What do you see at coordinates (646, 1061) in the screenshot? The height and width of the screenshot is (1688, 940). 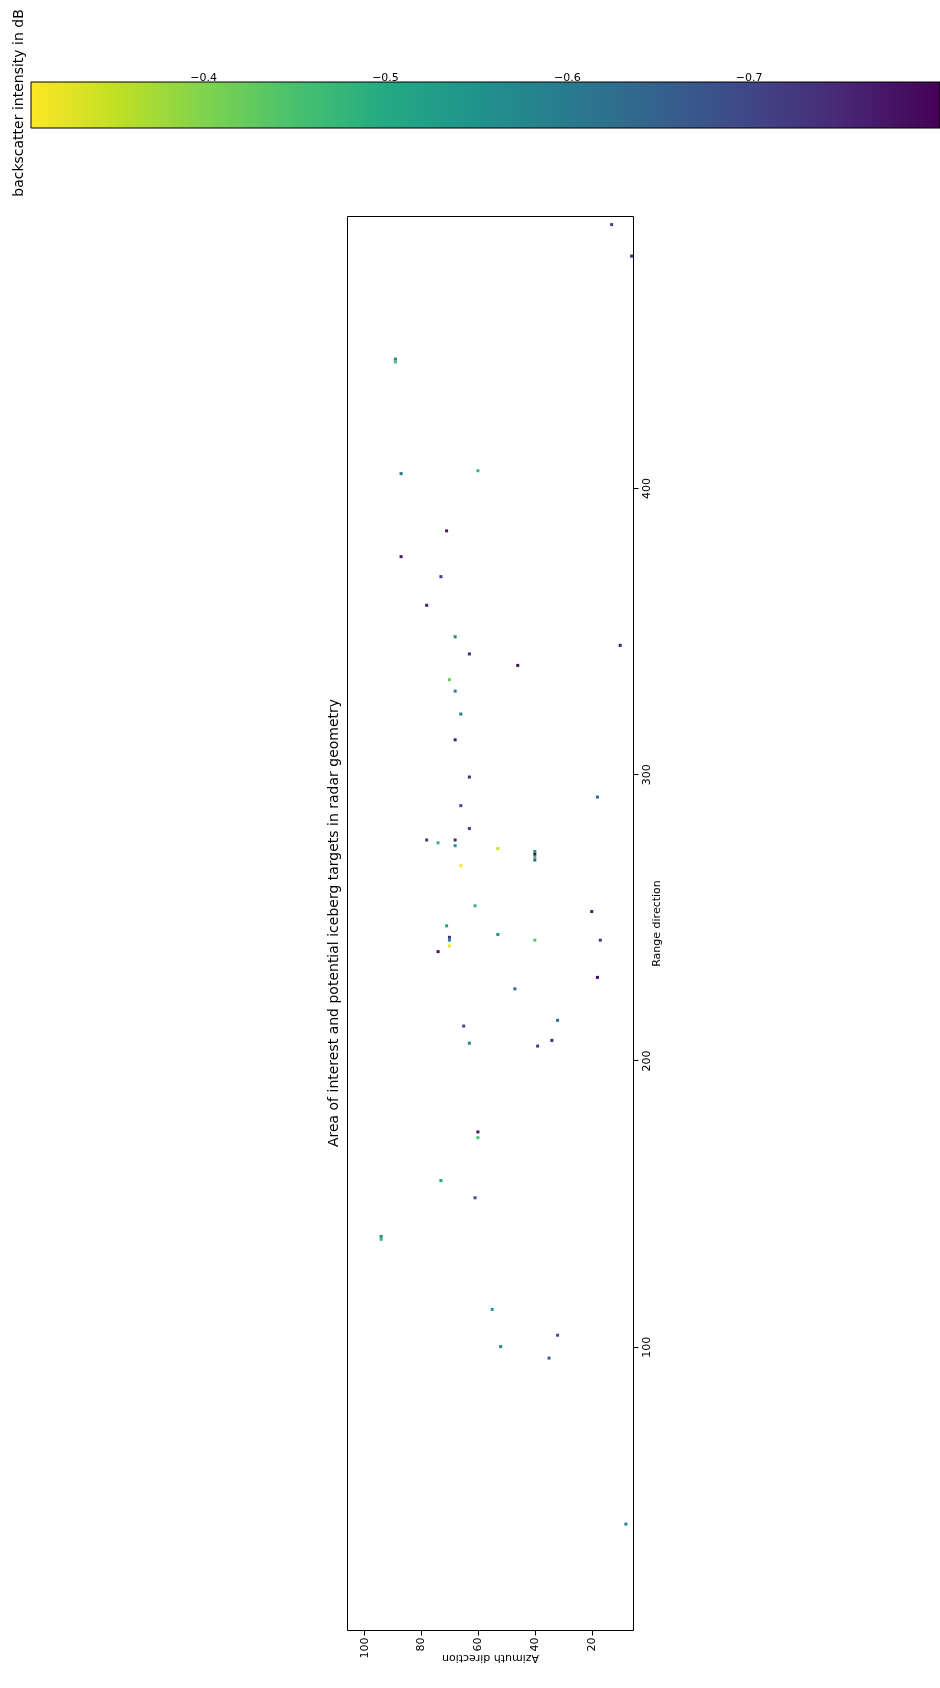 I see `y-tick-label: 200` at bounding box center [646, 1061].